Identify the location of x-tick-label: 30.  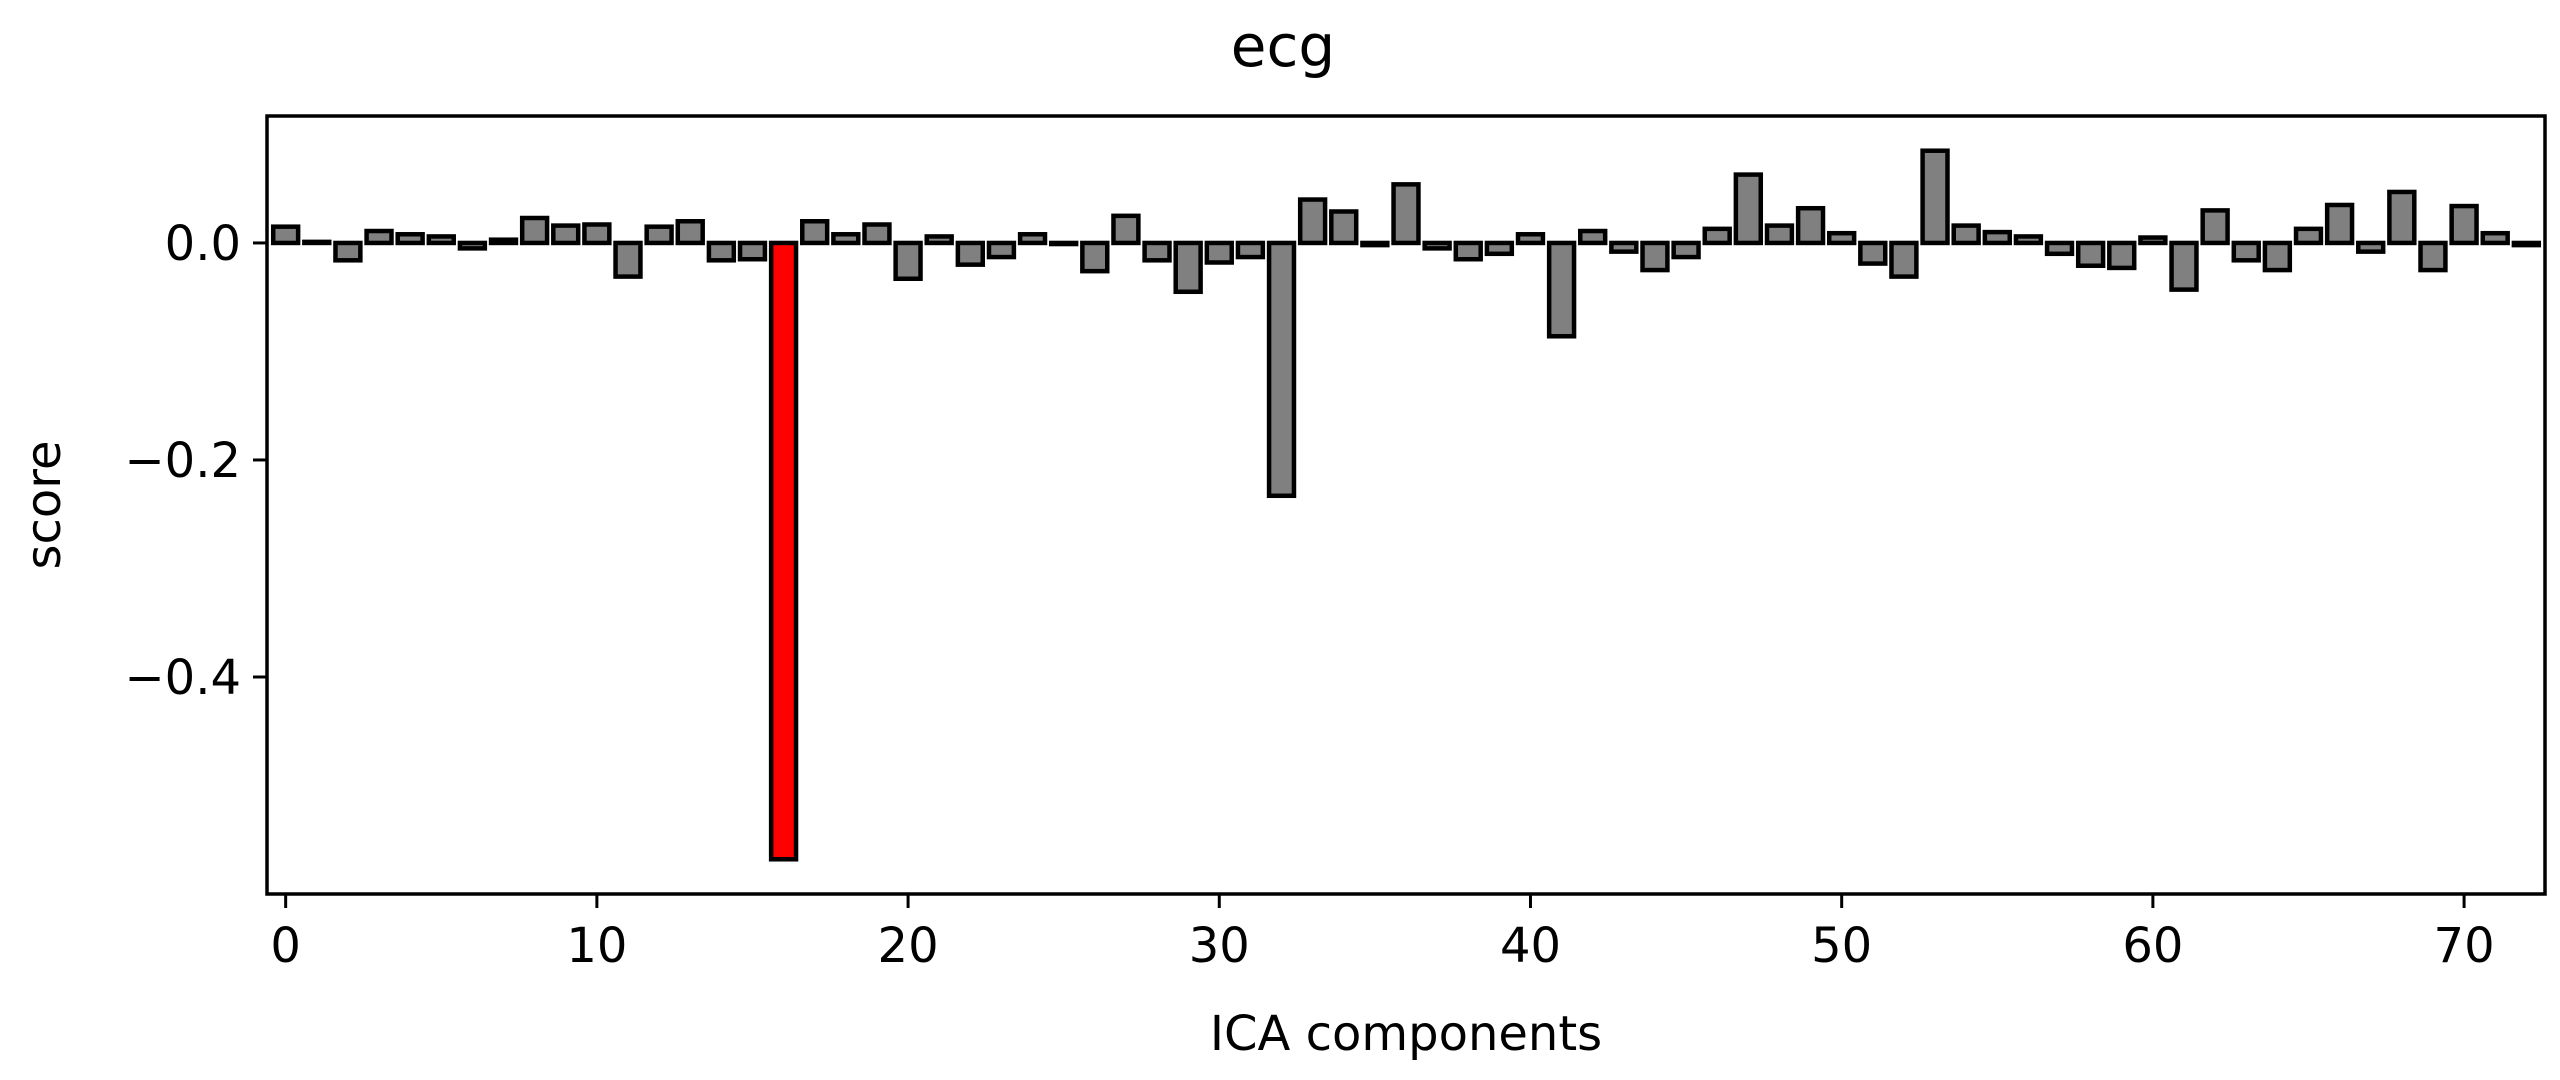
(1219, 946).